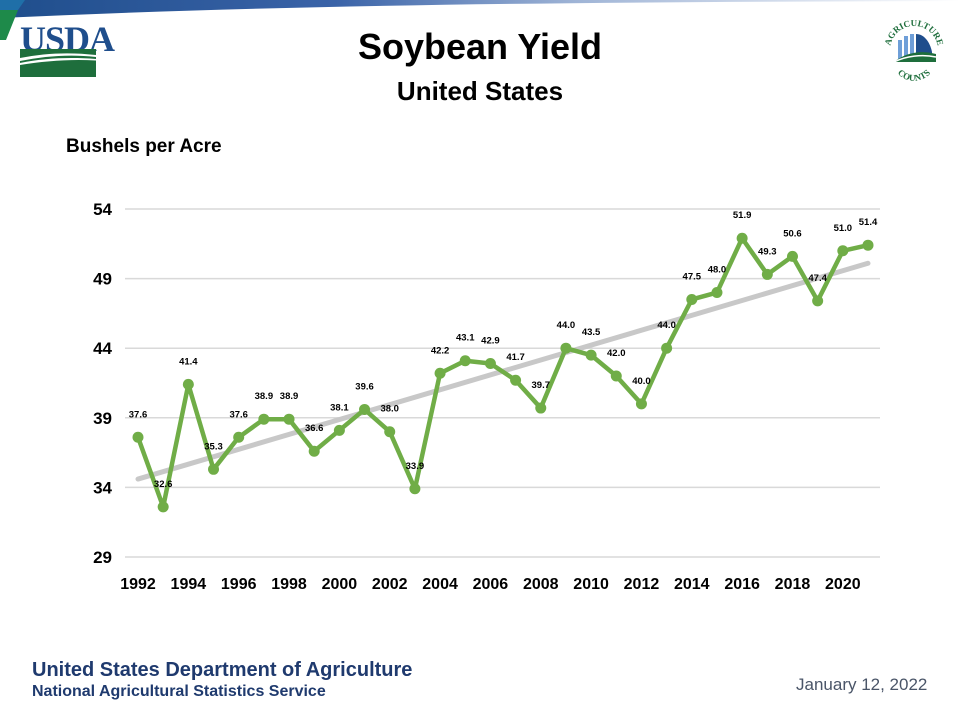 This screenshot has height=720, width=960. What do you see at coordinates (389, 409) in the screenshot?
I see `data-label: 38.0` at bounding box center [389, 409].